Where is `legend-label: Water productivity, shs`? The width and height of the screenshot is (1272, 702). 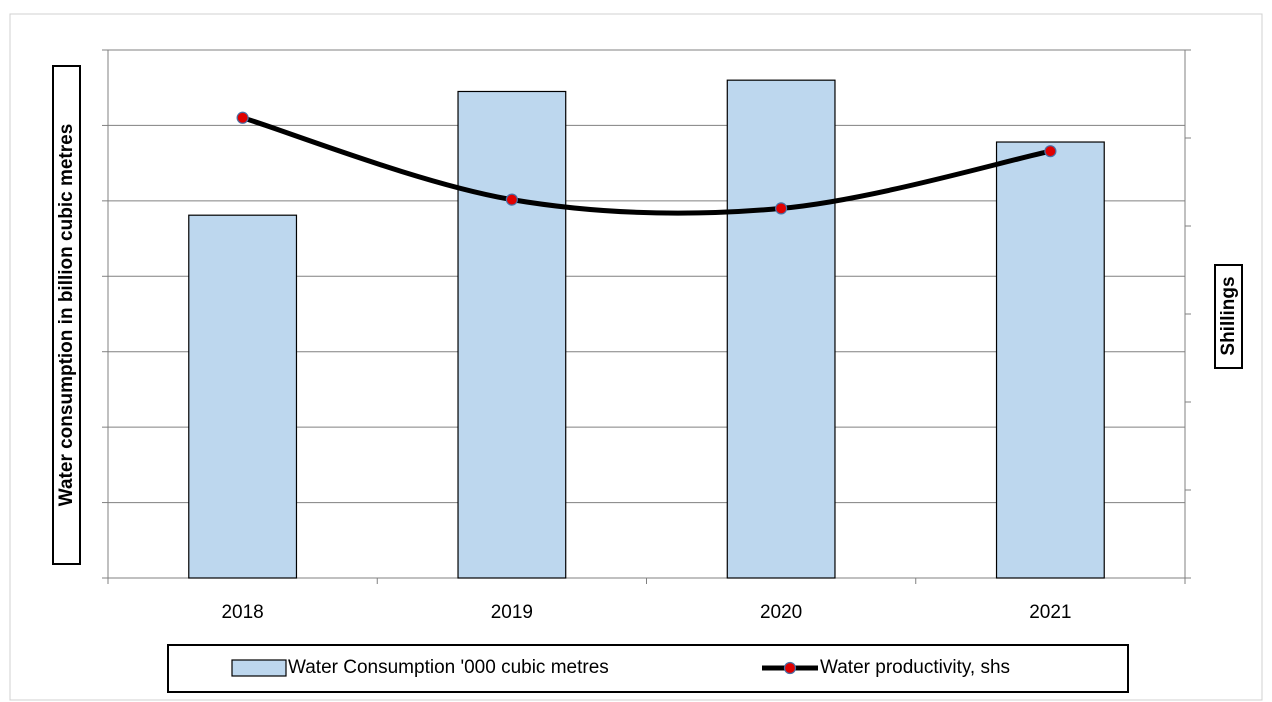
legend-label: Water productivity, shs is located at coordinates (915, 667).